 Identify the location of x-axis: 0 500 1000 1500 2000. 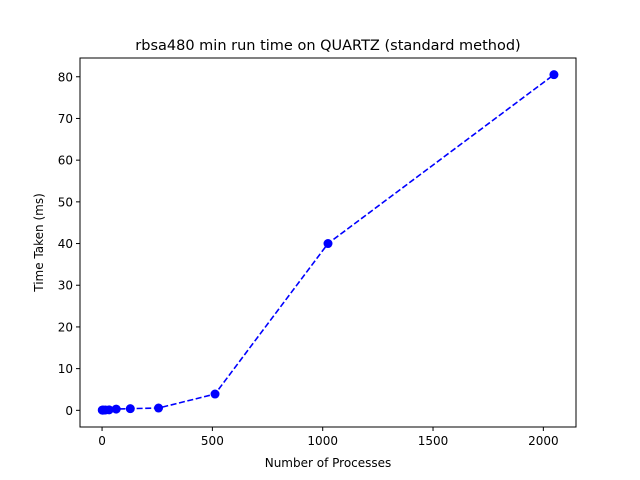
(328, 437).